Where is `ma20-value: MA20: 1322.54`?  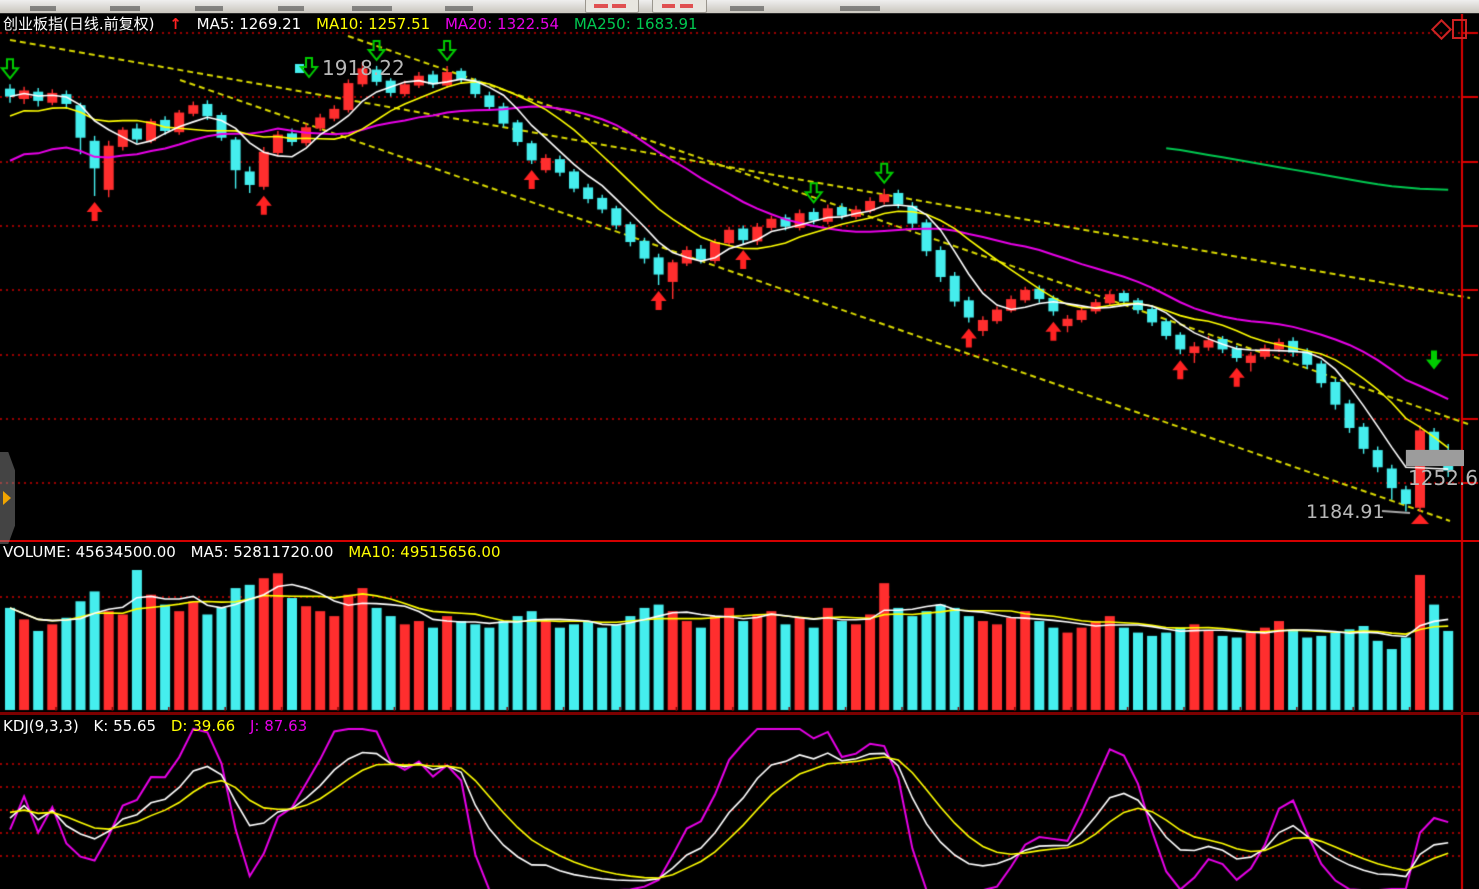
ma20-value: MA20: 1322.54 is located at coordinates (502, 24).